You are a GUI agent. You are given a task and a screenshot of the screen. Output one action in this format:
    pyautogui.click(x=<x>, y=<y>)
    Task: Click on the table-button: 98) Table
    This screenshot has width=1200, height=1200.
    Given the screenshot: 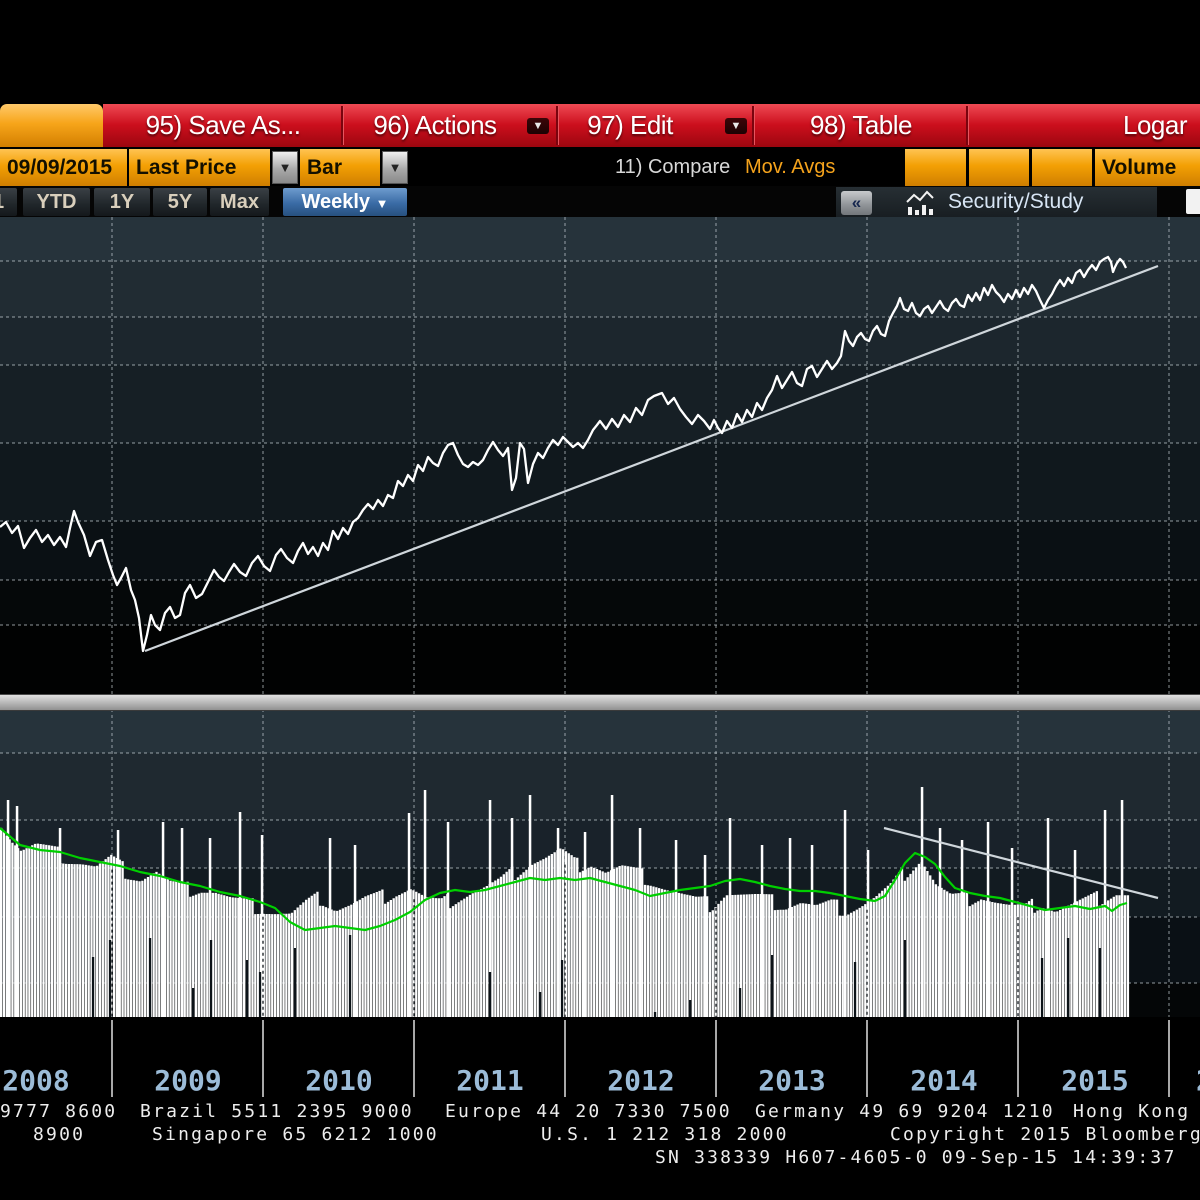 What is the action you would take?
    pyautogui.click(x=861, y=125)
    